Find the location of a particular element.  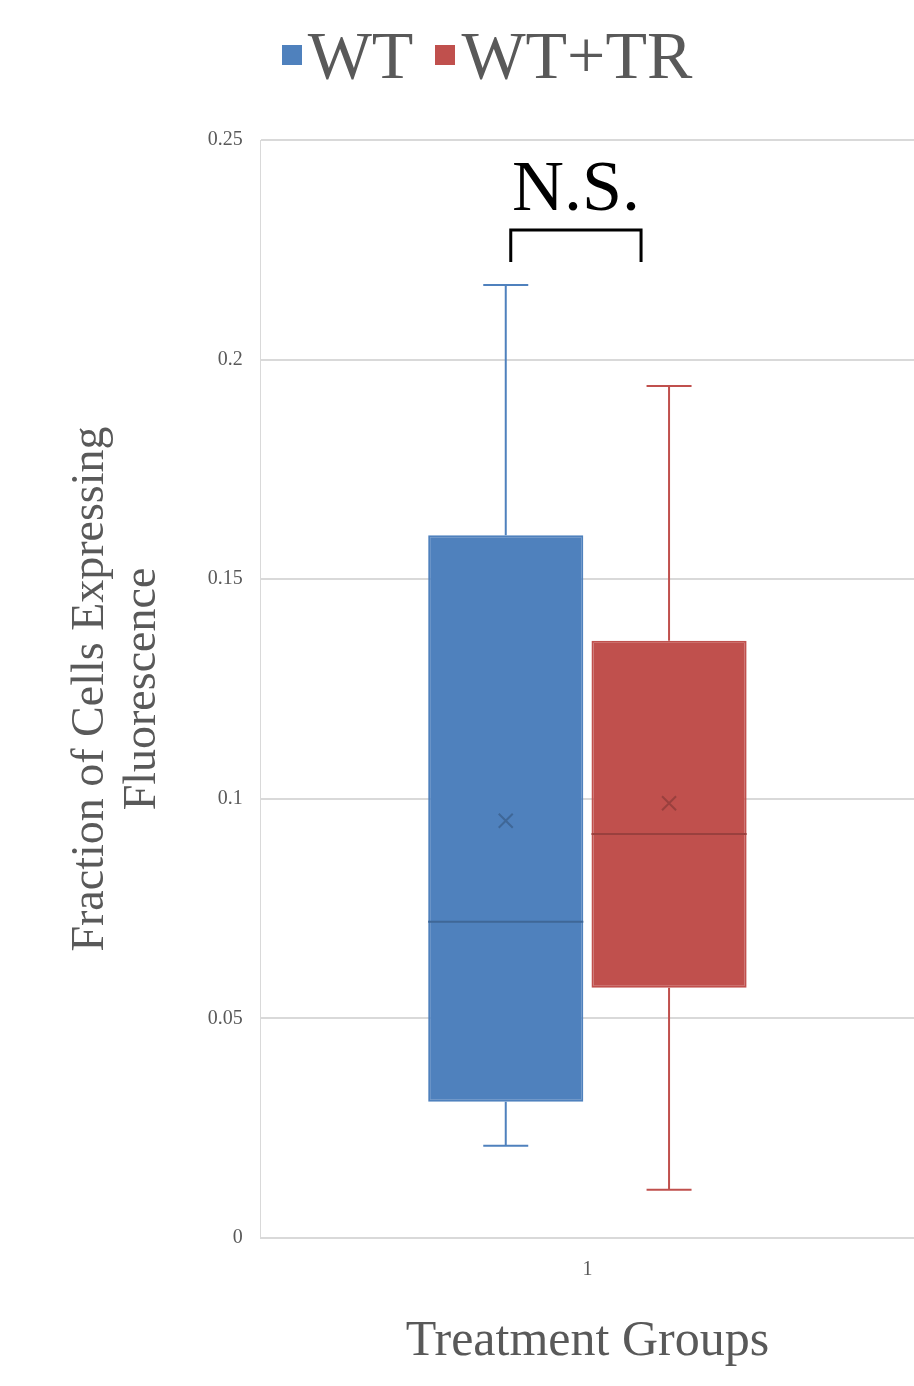

y-tick-label: 0.25 is located at coordinates (225, 138).